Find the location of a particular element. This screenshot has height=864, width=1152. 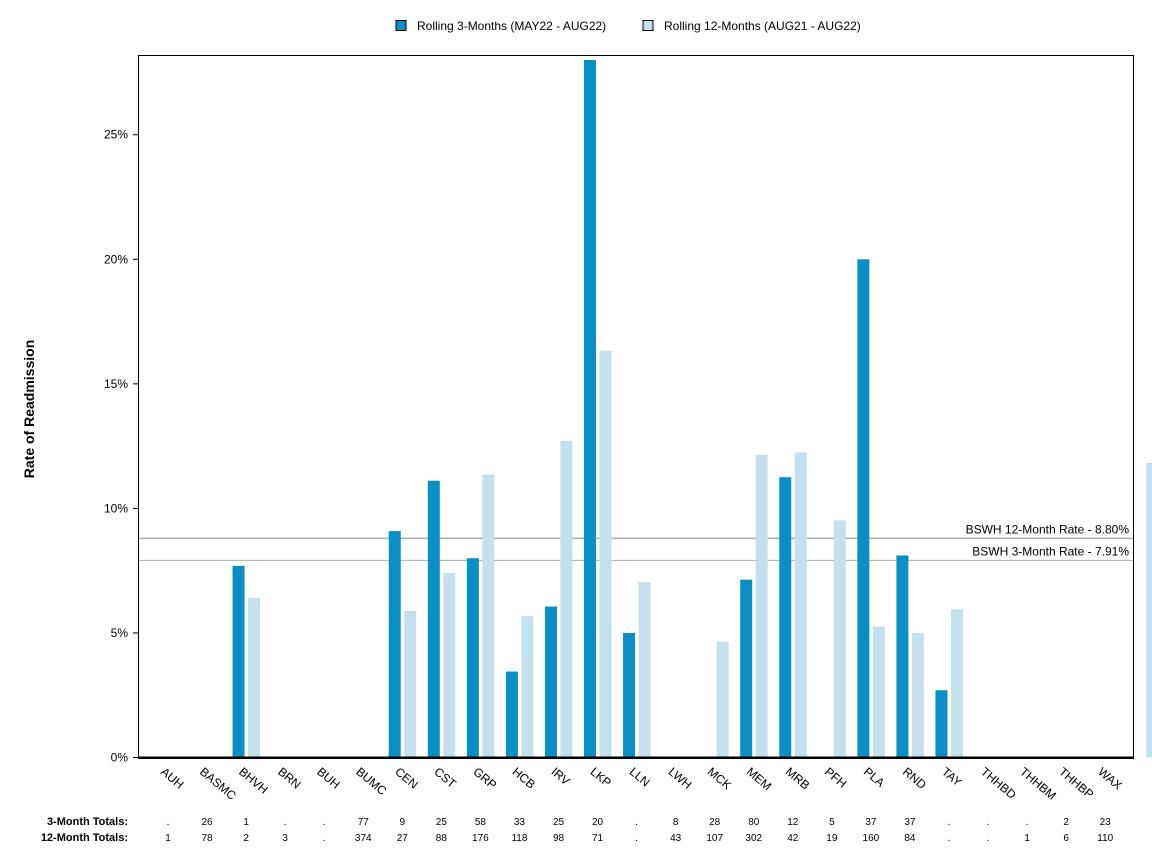

three-month-total: 20 is located at coordinates (598, 822).